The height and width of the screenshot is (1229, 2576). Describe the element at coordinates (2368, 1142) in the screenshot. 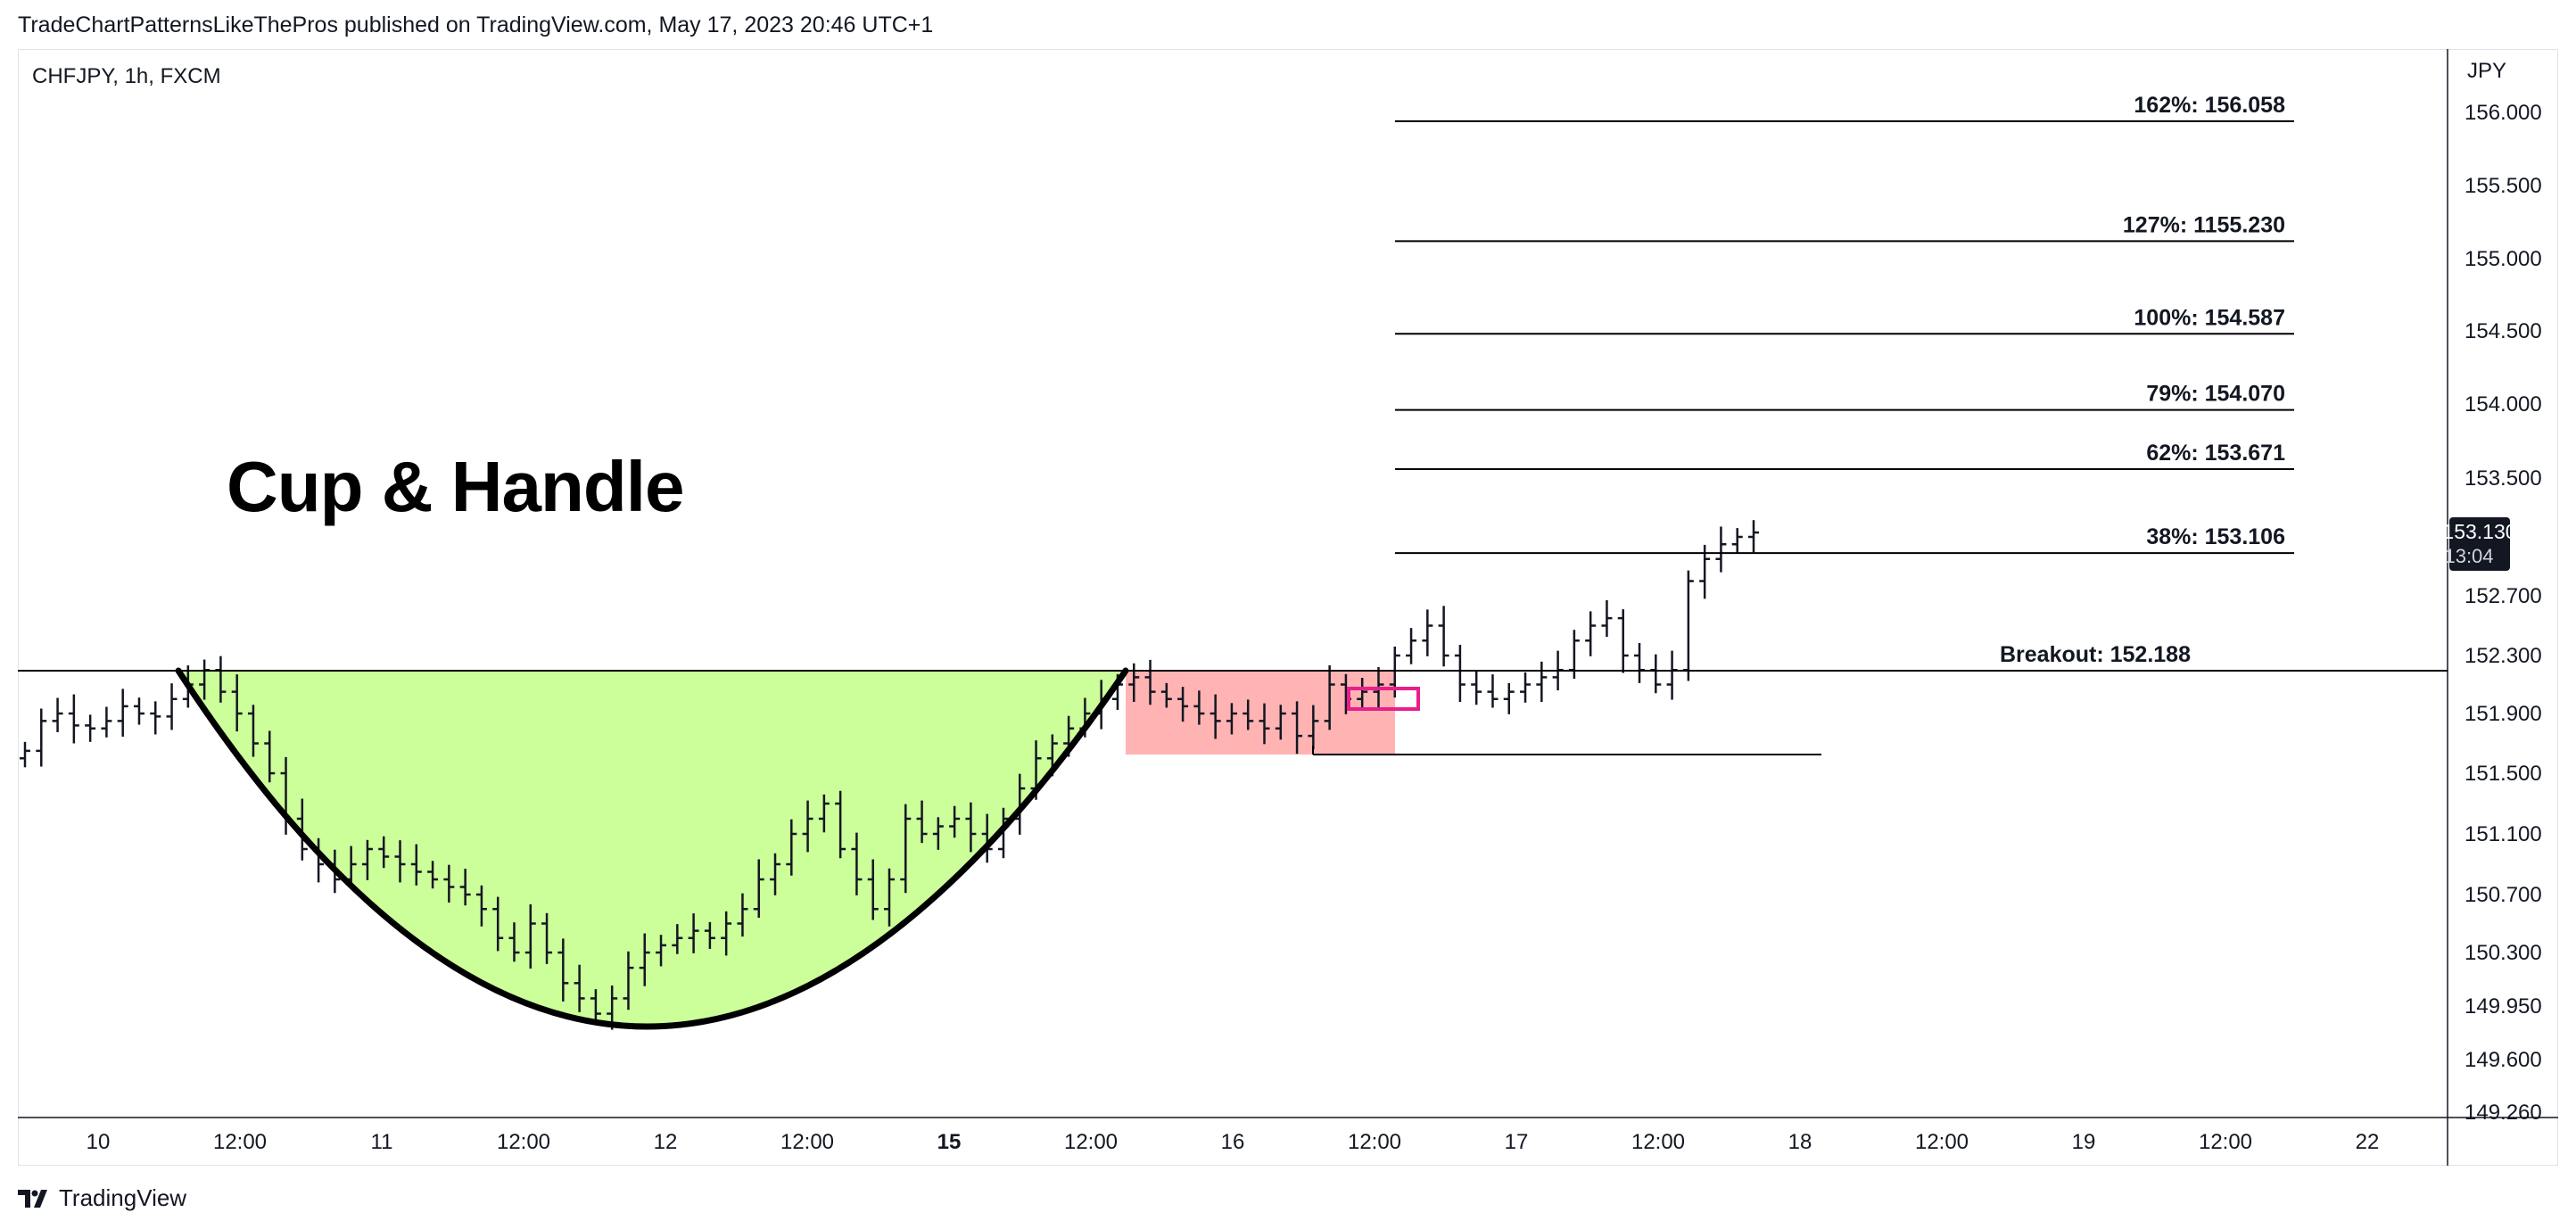

I see `time-tick-label: 22` at that location.